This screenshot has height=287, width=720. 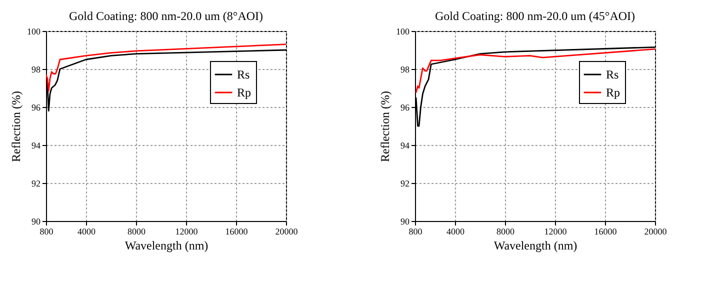 What do you see at coordinates (535, 16) in the screenshot?
I see `chart-title: Gold Coating: 800 nm-20.0 um (45°AOI)` at bounding box center [535, 16].